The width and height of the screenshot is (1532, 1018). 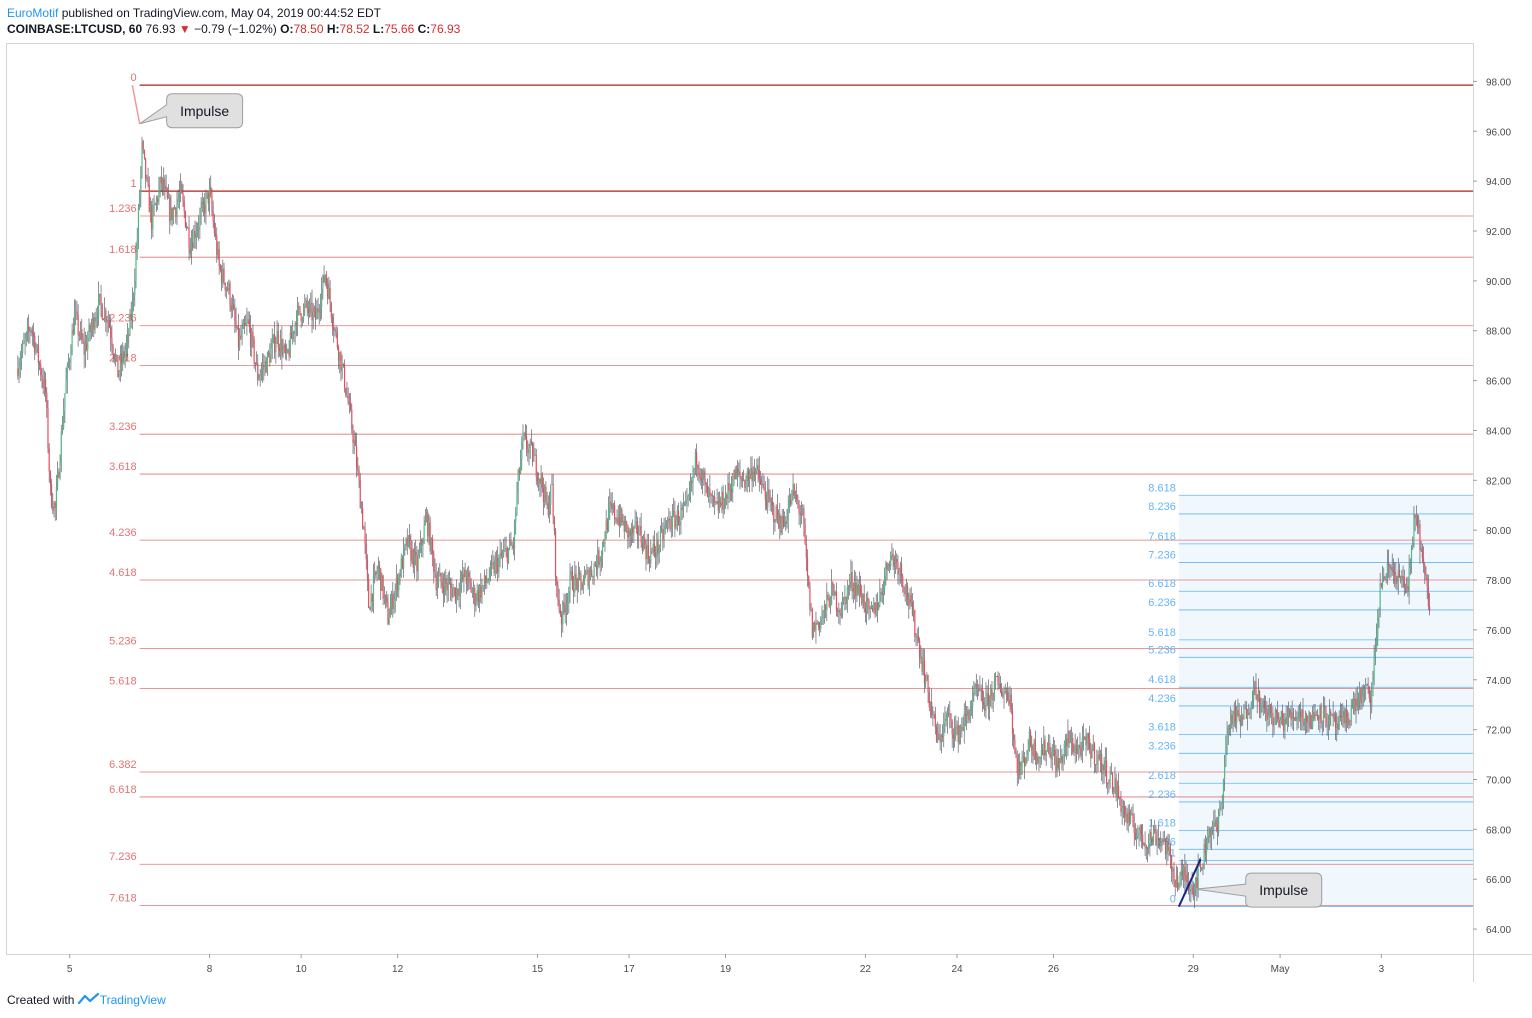 What do you see at coordinates (132, 1000) in the screenshot?
I see `tradingview-brand: TradingView` at bounding box center [132, 1000].